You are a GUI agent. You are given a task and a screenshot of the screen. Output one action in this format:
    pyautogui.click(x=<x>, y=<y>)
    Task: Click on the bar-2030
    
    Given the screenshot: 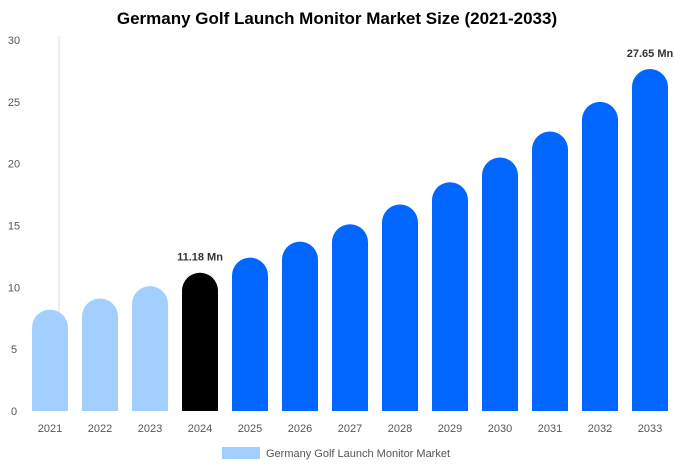 What is the action you would take?
    pyautogui.click(x=500, y=284)
    